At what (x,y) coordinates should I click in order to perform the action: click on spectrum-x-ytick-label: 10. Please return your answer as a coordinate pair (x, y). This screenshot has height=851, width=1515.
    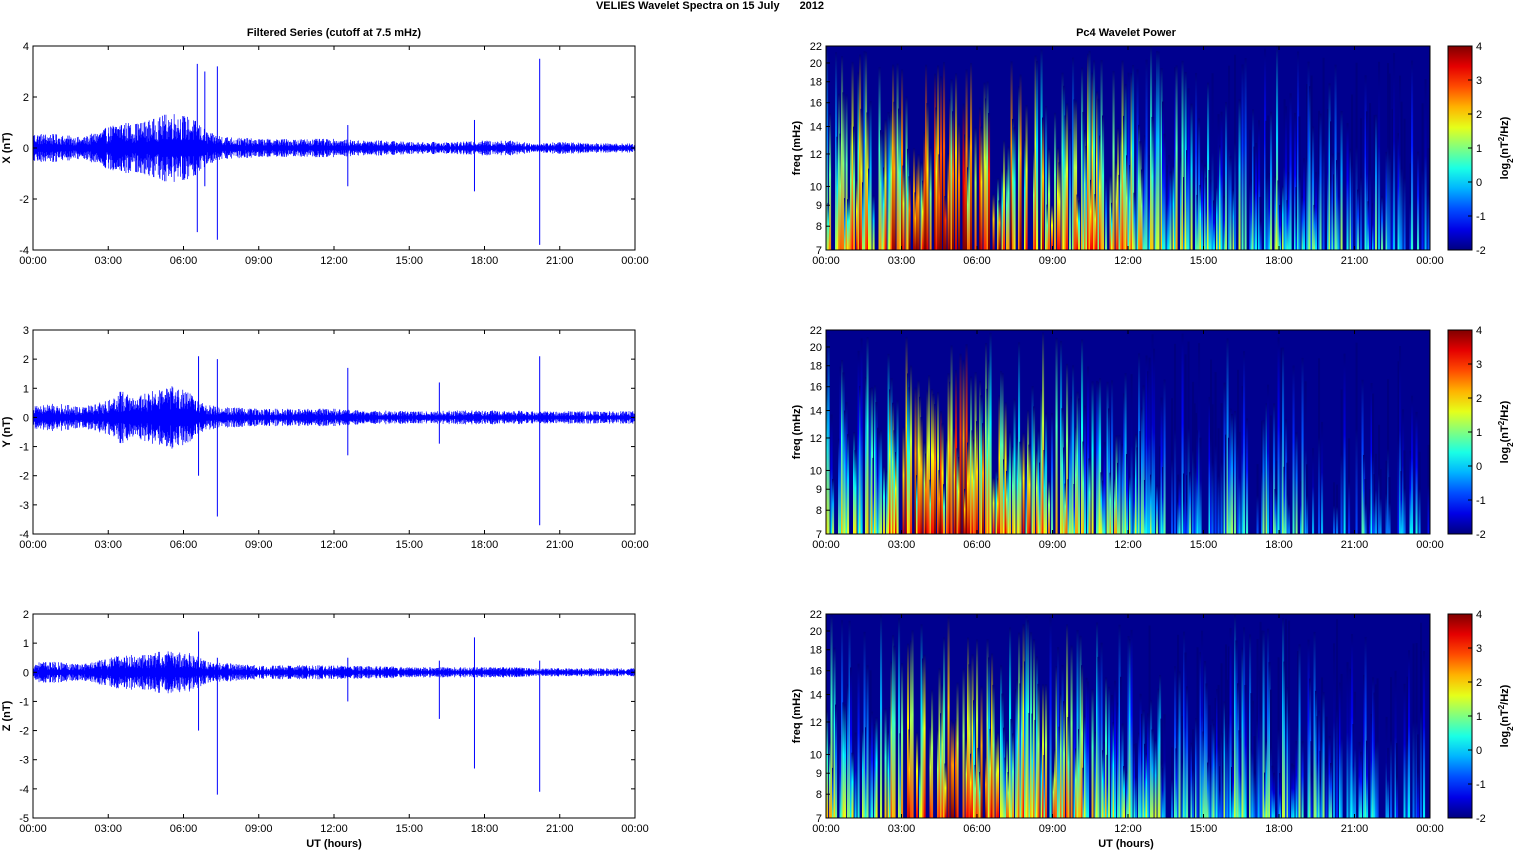
    Looking at the image, I should click on (816, 187).